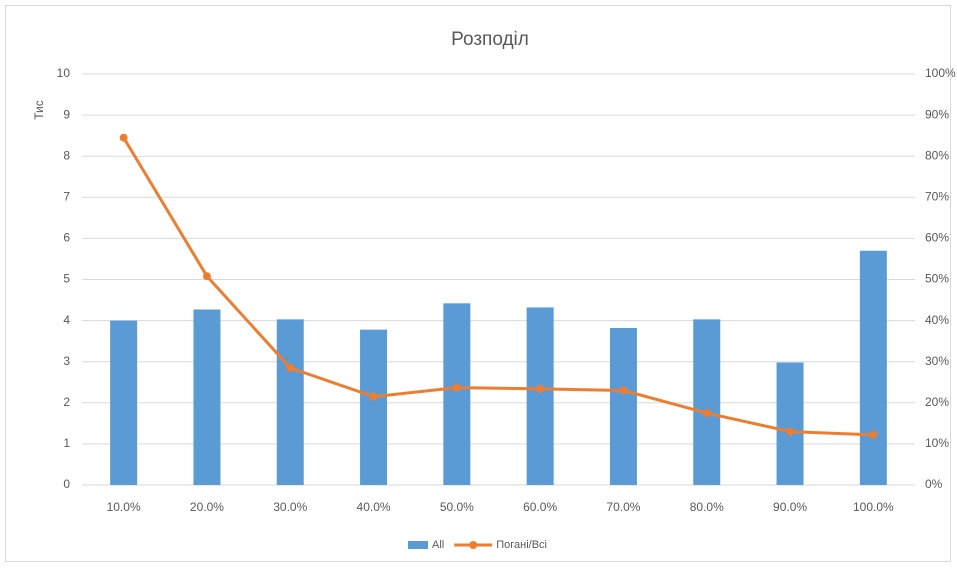 Image resolution: width=957 pixels, height=573 pixels. I want to click on y2-tick-label: 0%, so click(934, 484).